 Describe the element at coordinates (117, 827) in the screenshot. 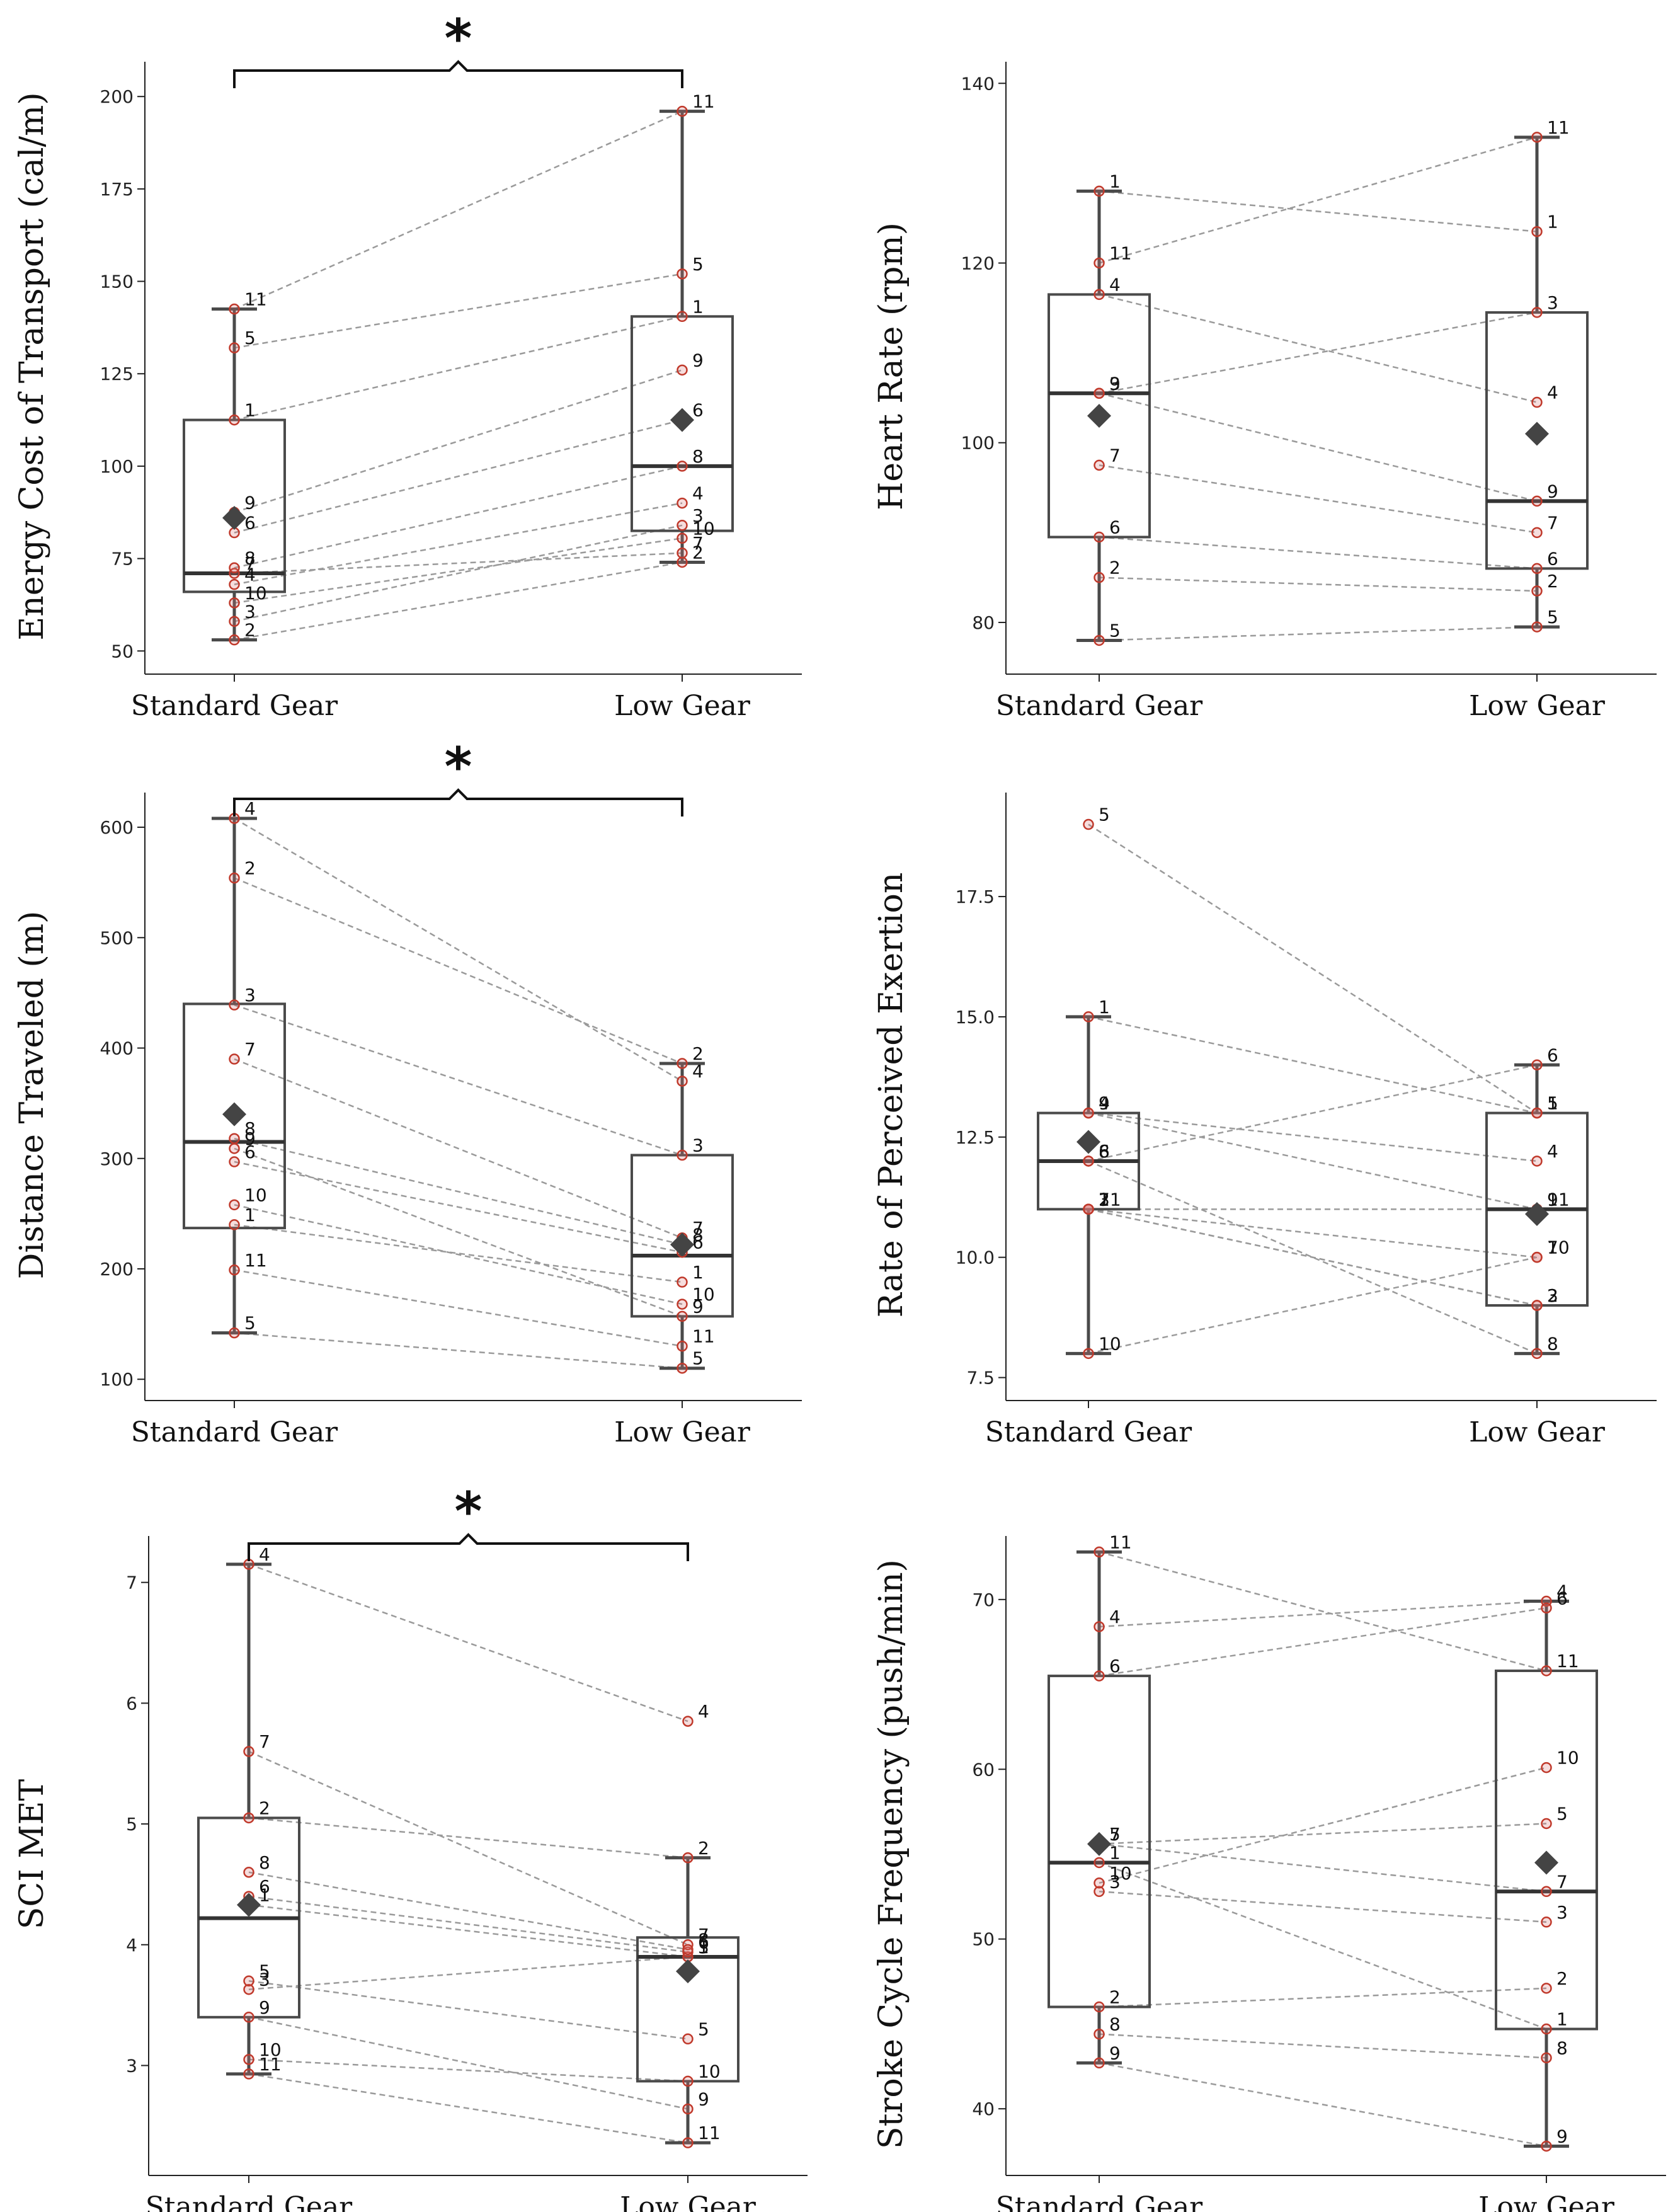

I see `y-tick-label: 600` at that location.